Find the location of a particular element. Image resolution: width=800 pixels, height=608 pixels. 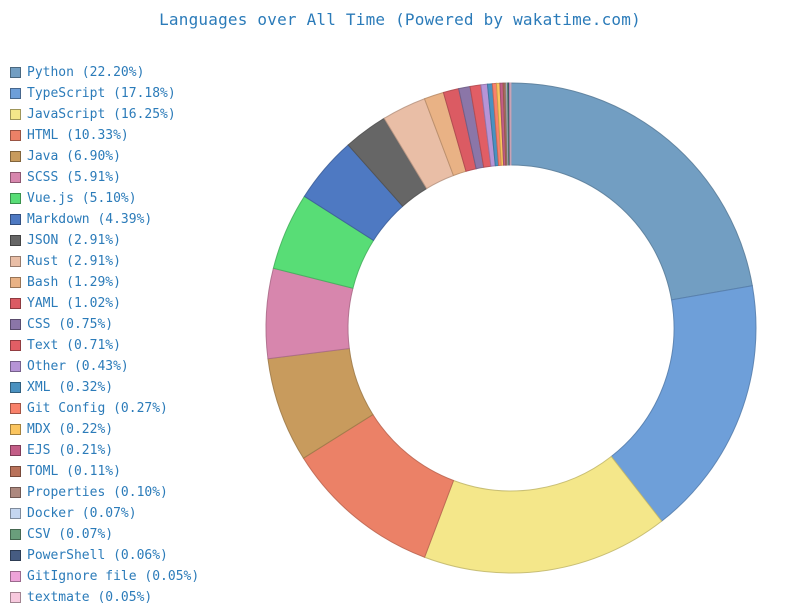

legend-label: PowerShell (0.06%) is located at coordinates (97, 555).